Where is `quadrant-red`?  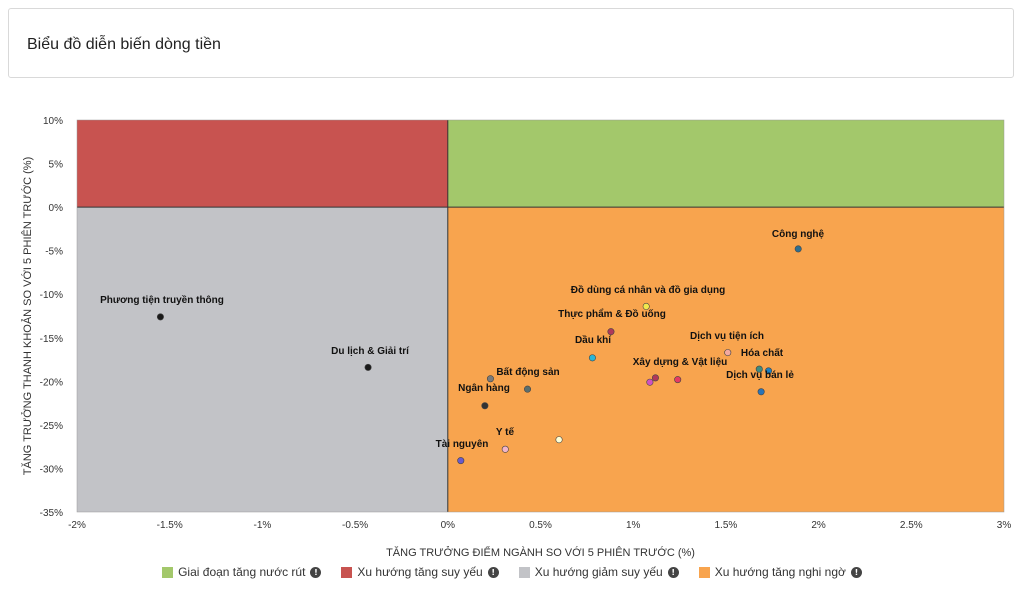
quadrant-red is located at coordinates (262, 164).